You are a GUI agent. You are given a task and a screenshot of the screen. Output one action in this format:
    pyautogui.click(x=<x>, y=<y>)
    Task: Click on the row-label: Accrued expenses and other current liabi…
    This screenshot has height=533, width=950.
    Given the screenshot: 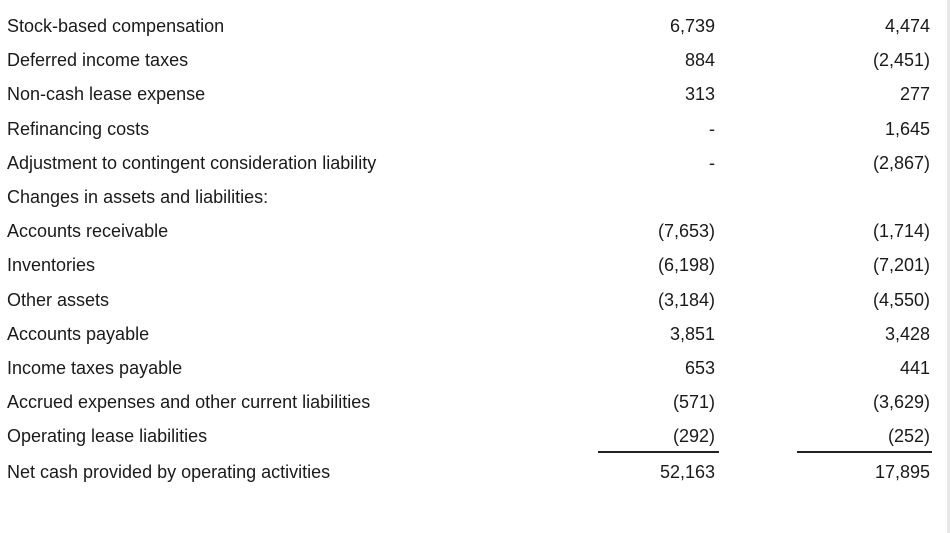 What is the action you would take?
    pyautogui.click(x=189, y=402)
    